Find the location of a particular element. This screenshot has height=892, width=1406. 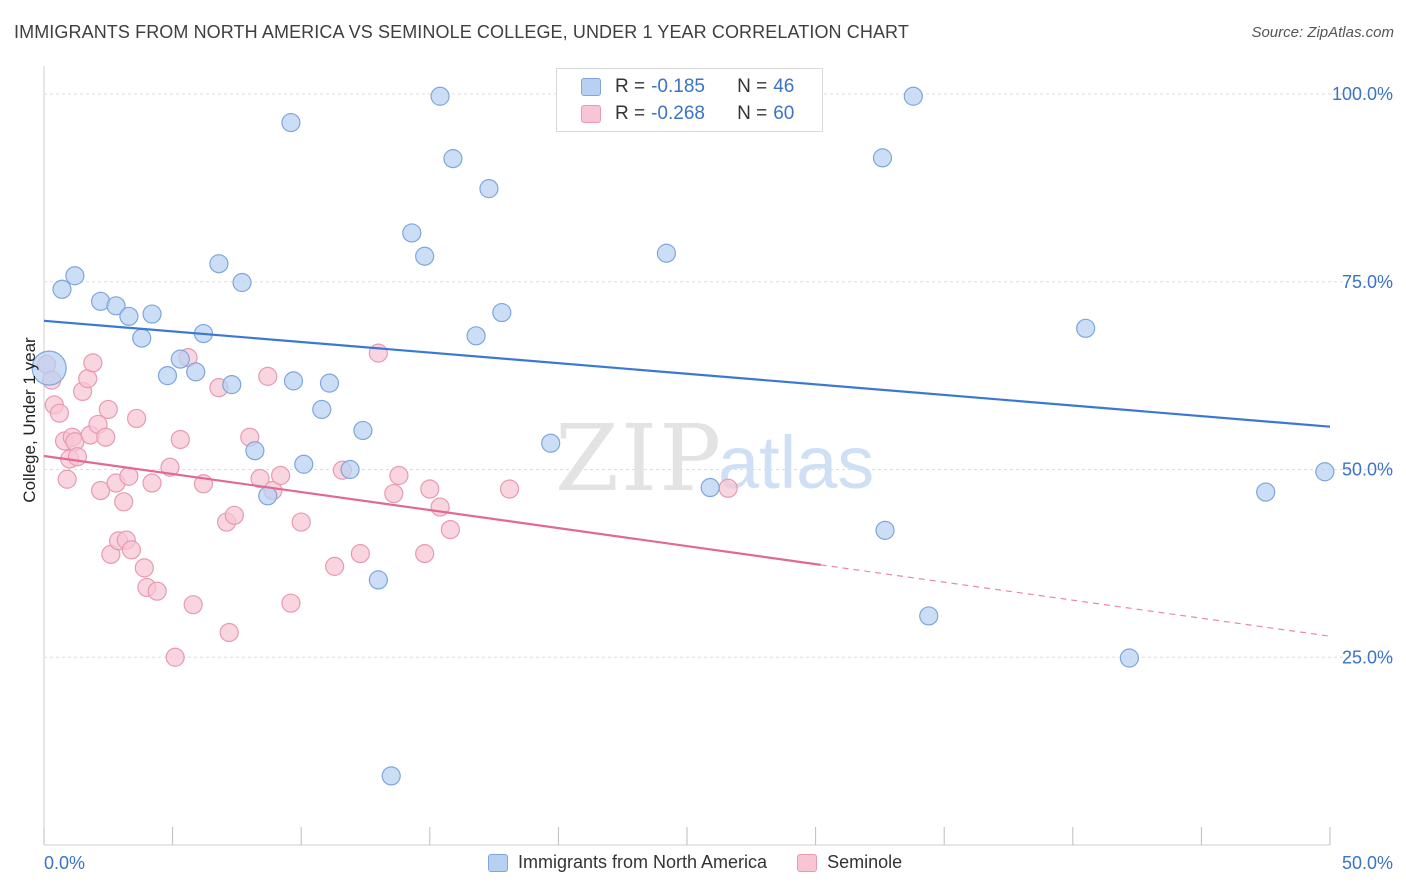

legend-item-label: Immigrants from North America is located at coordinates (643, 862).